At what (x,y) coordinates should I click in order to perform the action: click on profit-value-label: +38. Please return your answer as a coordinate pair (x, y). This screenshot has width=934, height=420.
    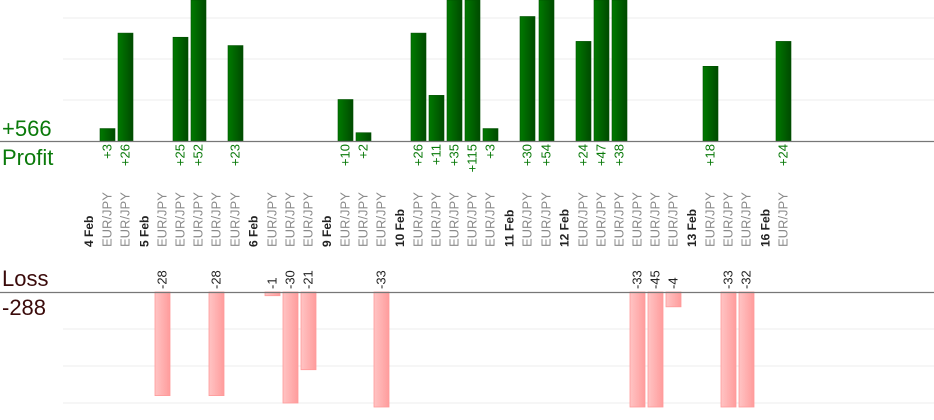
    Looking at the image, I should click on (618, 155).